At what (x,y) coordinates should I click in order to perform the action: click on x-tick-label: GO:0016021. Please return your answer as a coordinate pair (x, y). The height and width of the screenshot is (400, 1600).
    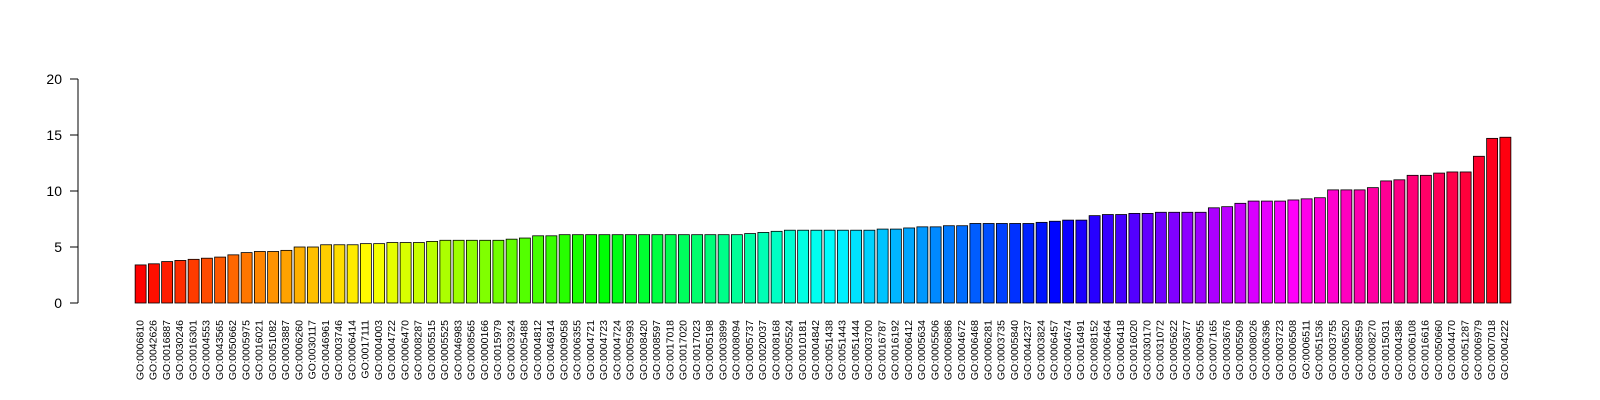
    Looking at the image, I should click on (260, 350).